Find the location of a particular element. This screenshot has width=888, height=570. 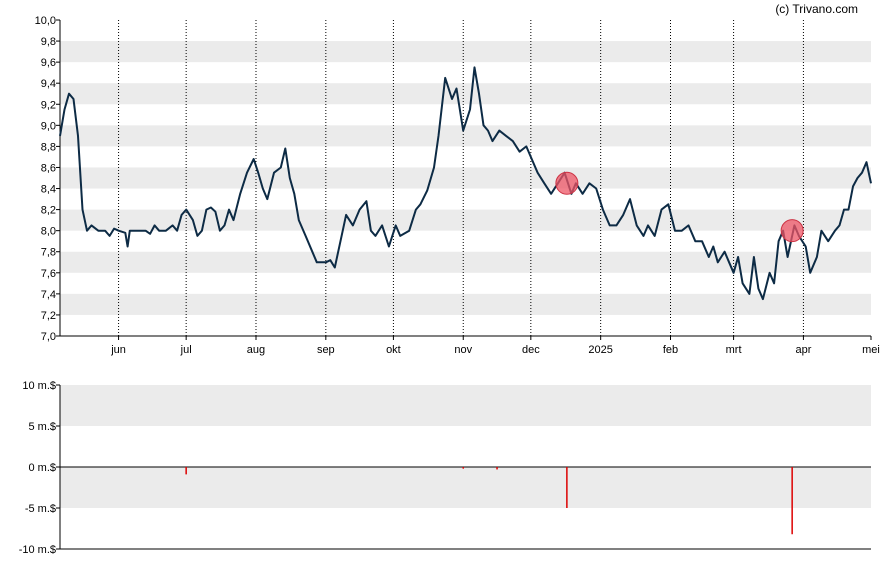

price-x-tick-label: mrt is located at coordinates (734, 350).